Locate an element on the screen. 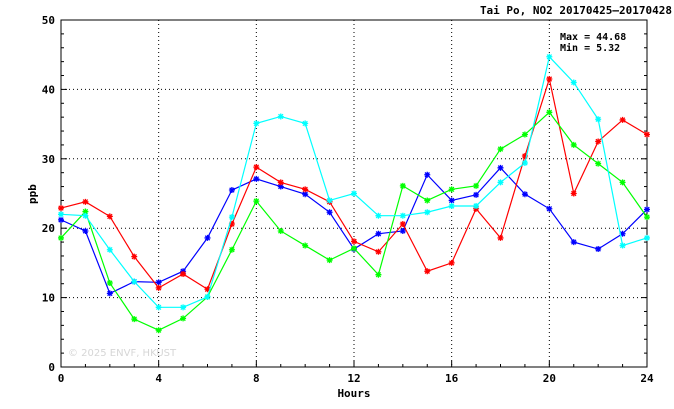  y-axis-label: ppb is located at coordinates (32, 194).